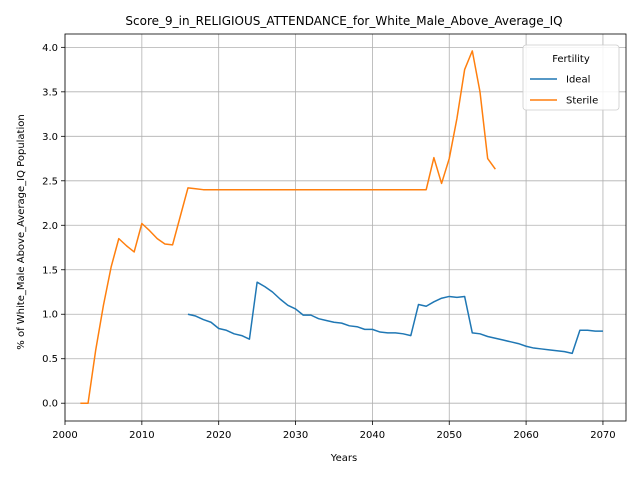 This screenshot has height=480, width=640. I want to click on y-axis-ticks: 0.0 0.5 1.0 1.5 2.0 2.5 3.0 3.5 4.0, so click(53, 226).